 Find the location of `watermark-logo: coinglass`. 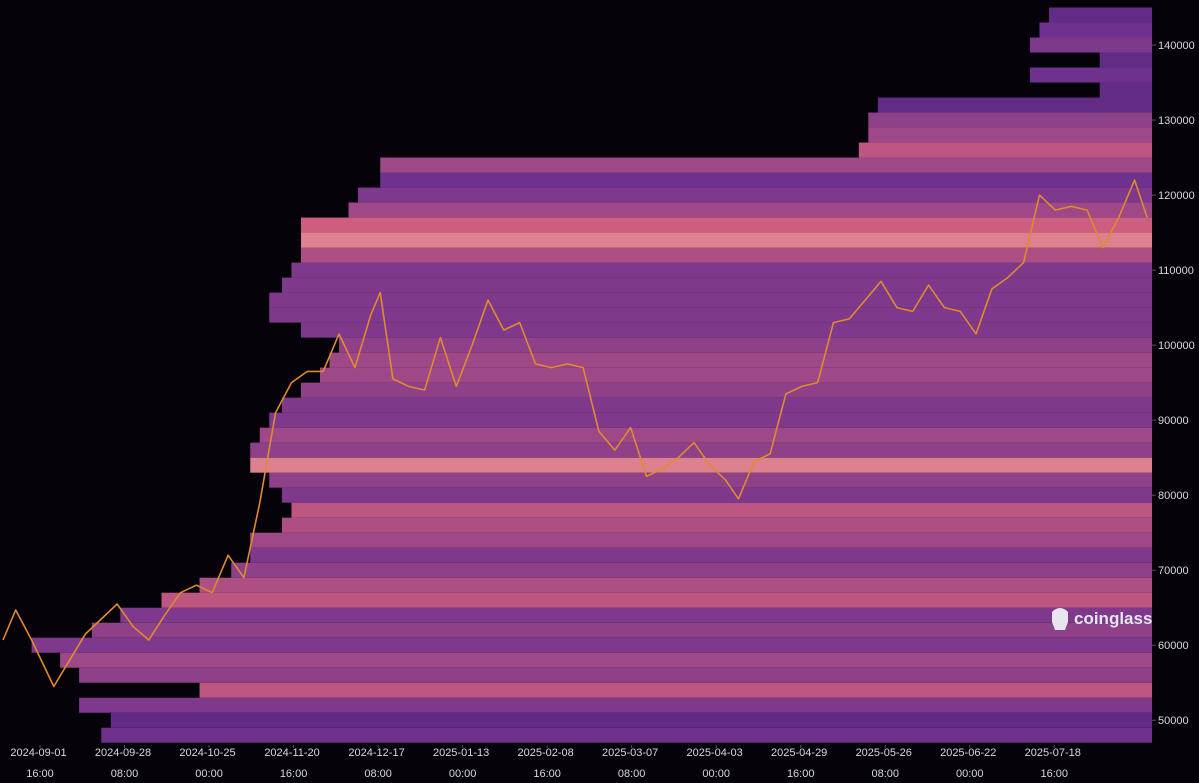

watermark-logo: coinglass is located at coordinates (1102, 619).